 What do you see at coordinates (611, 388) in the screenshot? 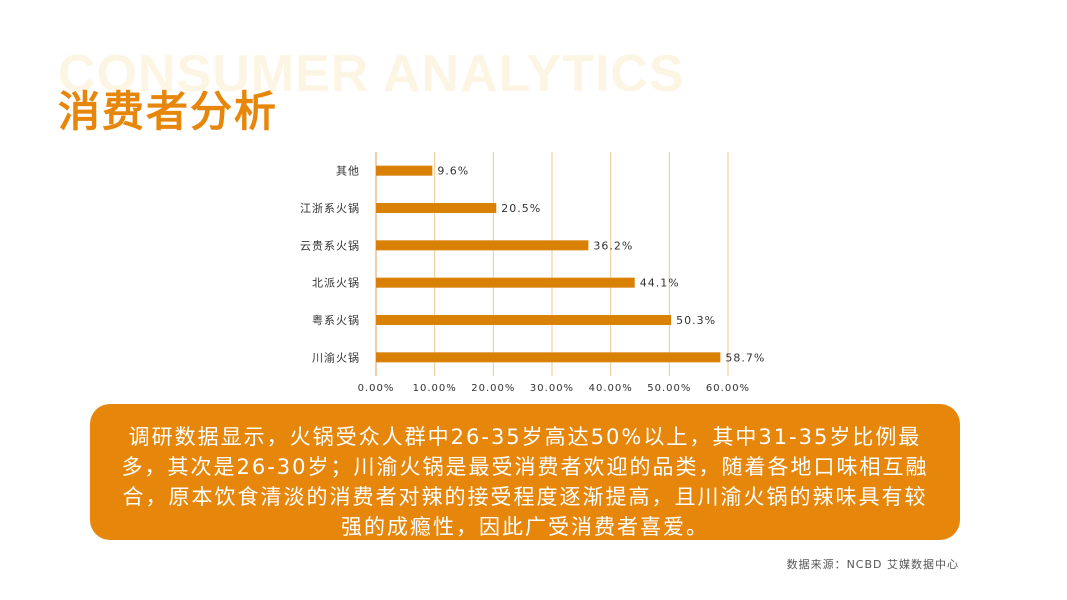
I see `x-tick-label: 40.00%` at bounding box center [611, 388].